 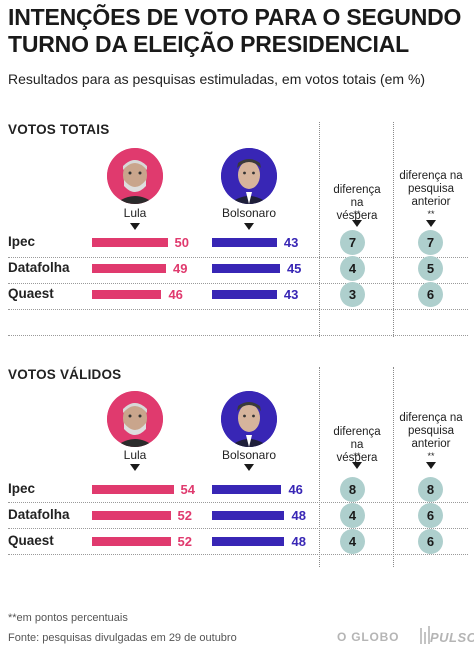 What do you see at coordinates (430, 489) in the screenshot?
I see `diff-prev-circle: 8` at bounding box center [430, 489].